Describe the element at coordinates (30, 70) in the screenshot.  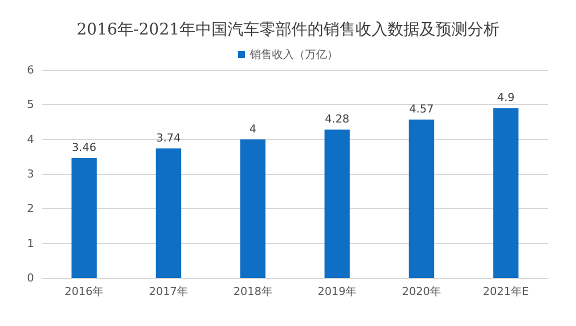
I see `y-tick-label: 6` at that location.